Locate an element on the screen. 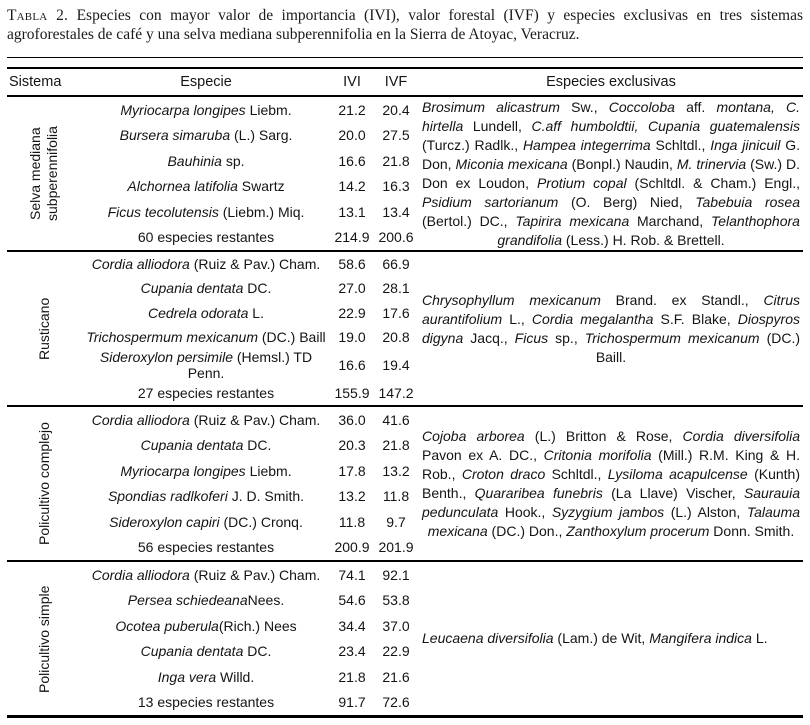  species-authority: (Liebm.) Miq. is located at coordinates (261, 211).